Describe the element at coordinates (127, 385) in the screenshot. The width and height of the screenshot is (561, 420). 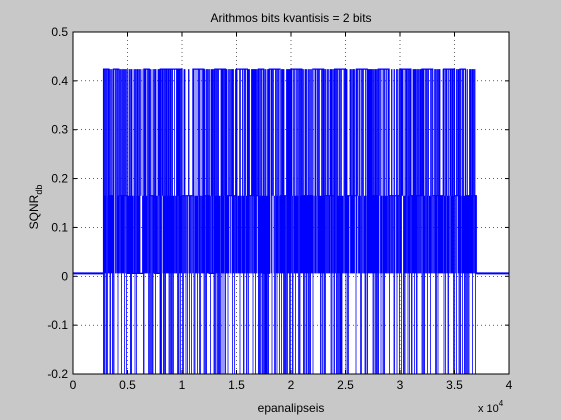
I see `x-tick-label: 0.5` at that location.